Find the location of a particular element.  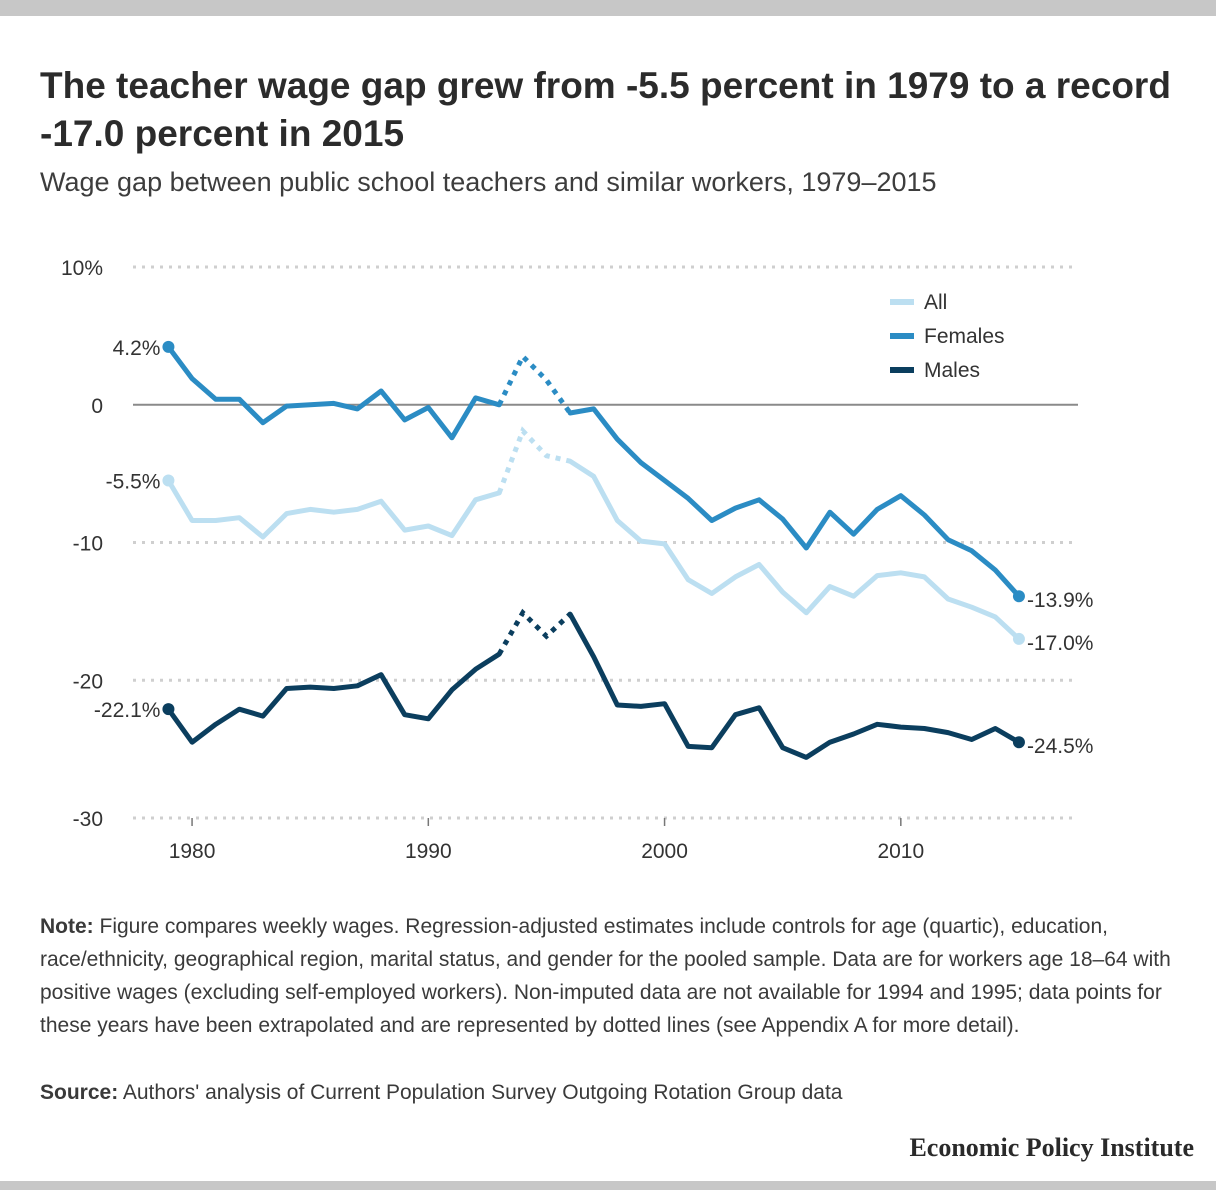

series-dotted-males is located at coordinates (534, 632).